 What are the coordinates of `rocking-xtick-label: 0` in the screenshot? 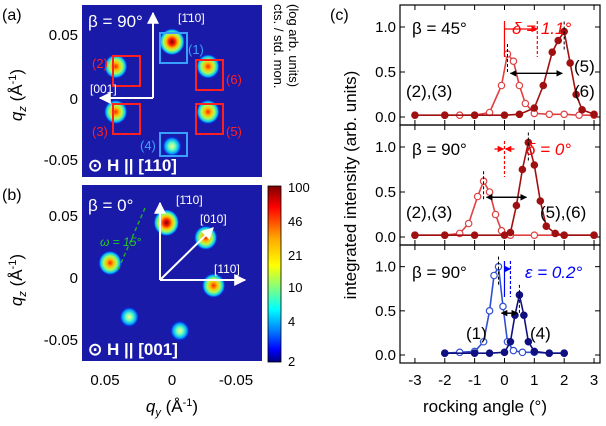 It's located at (504, 380).